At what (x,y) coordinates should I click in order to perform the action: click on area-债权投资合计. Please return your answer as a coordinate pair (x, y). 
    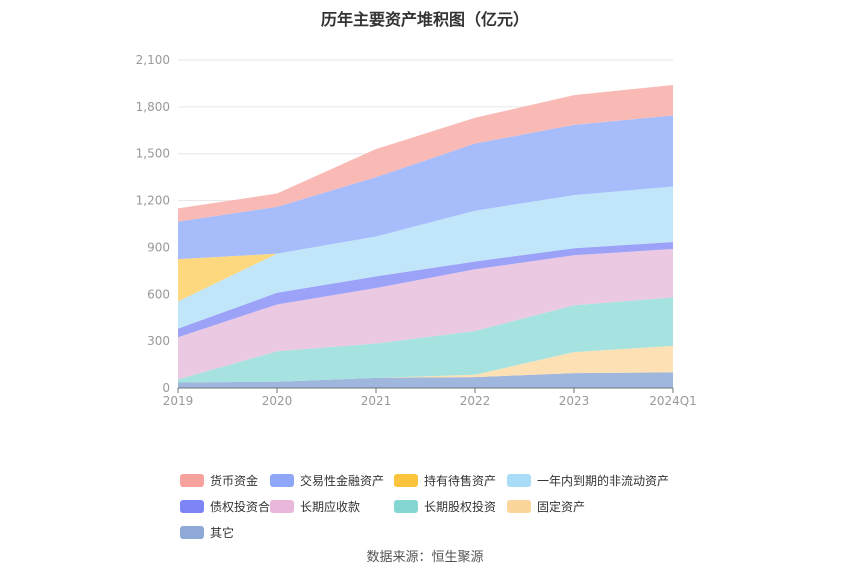
    Looking at the image, I should click on (425, 289).